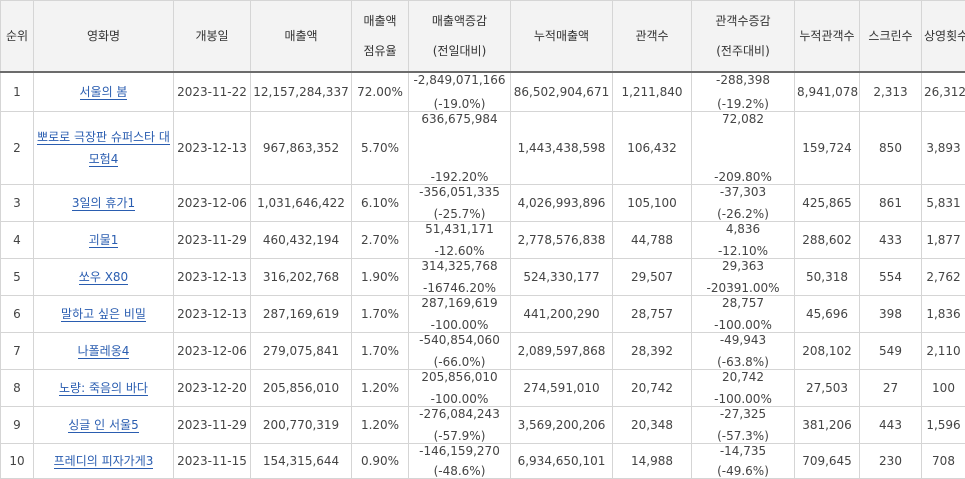 Image resolution: width=965 pixels, height=479 pixels. I want to click on sales-delta-cell: -540,854,060 (-66.0%), so click(459, 351).